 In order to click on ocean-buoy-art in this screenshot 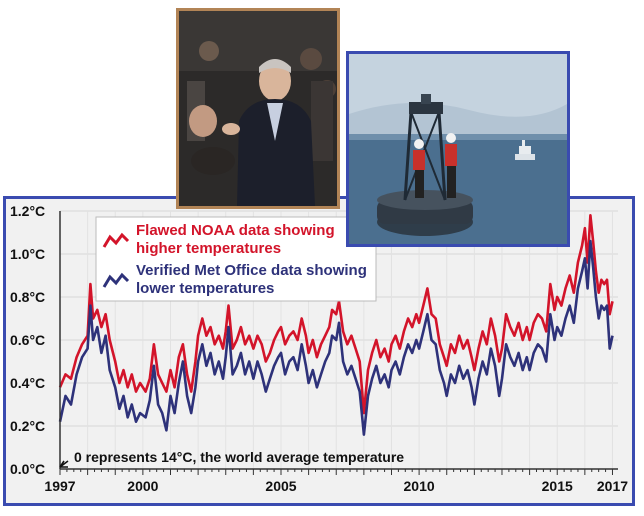, I will do `click(458, 149)`.